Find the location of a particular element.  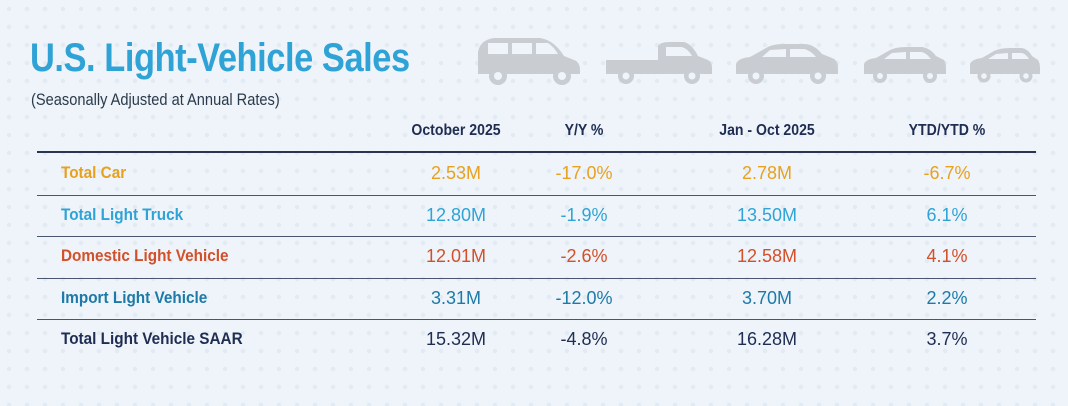

table-cell: 12.80M is located at coordinates (456, 214).